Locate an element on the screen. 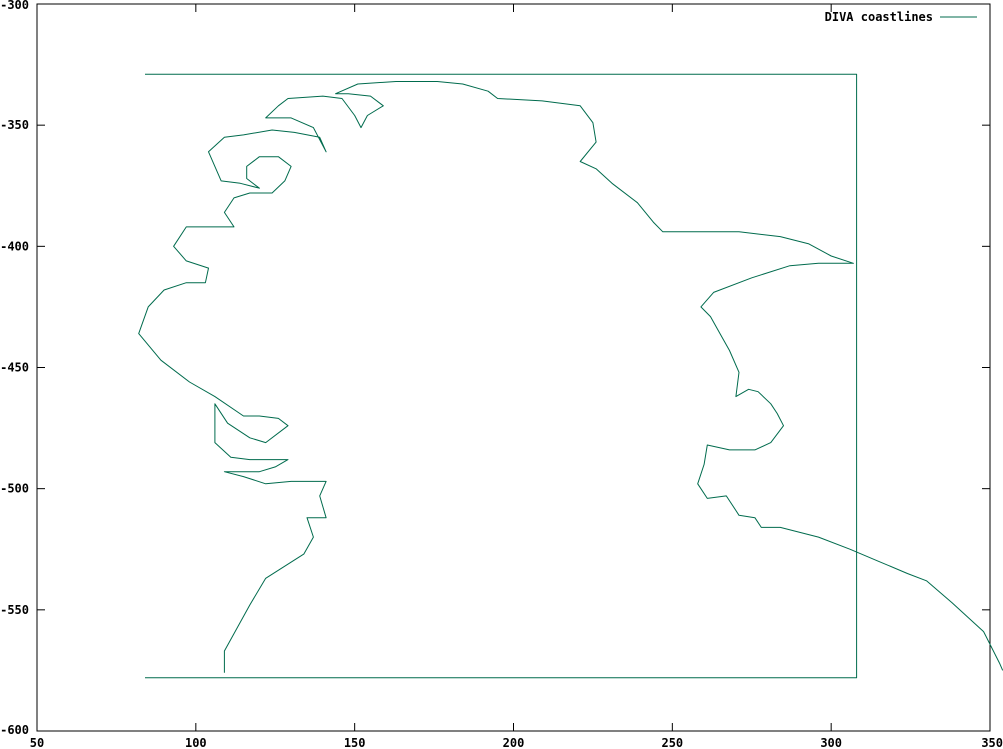  x-tick-label: 100 is located at coordinates (196, 742).